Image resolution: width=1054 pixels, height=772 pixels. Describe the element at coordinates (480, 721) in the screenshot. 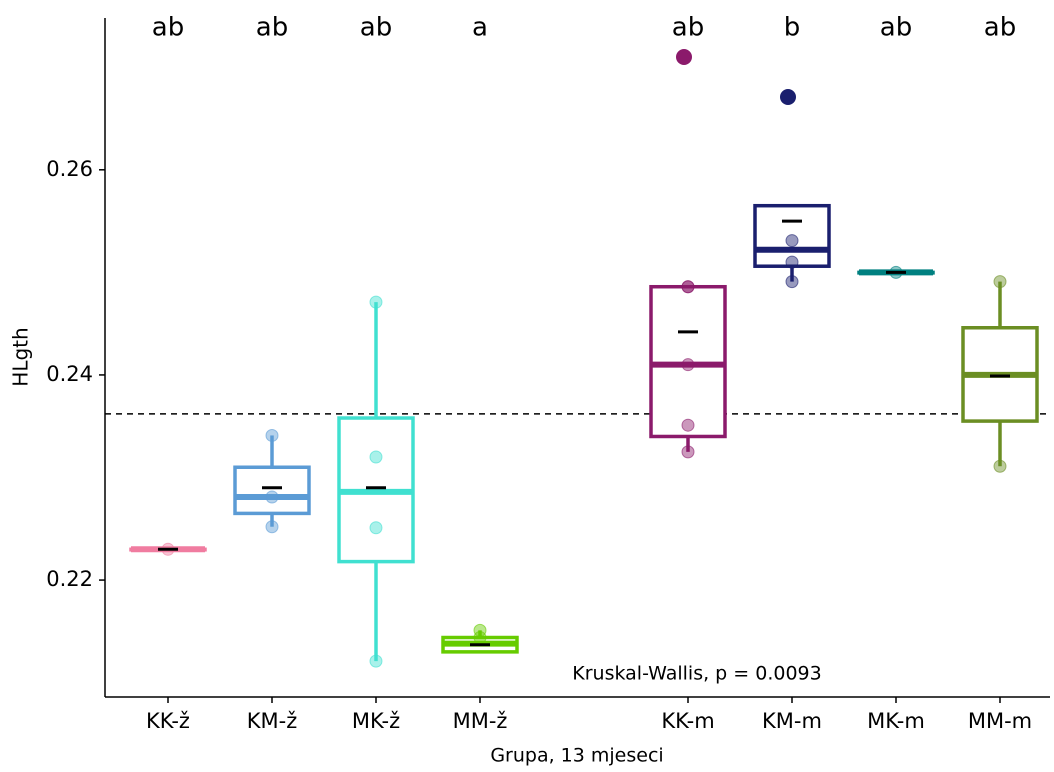

I see `x-tick-label: MM-ž` at that location.